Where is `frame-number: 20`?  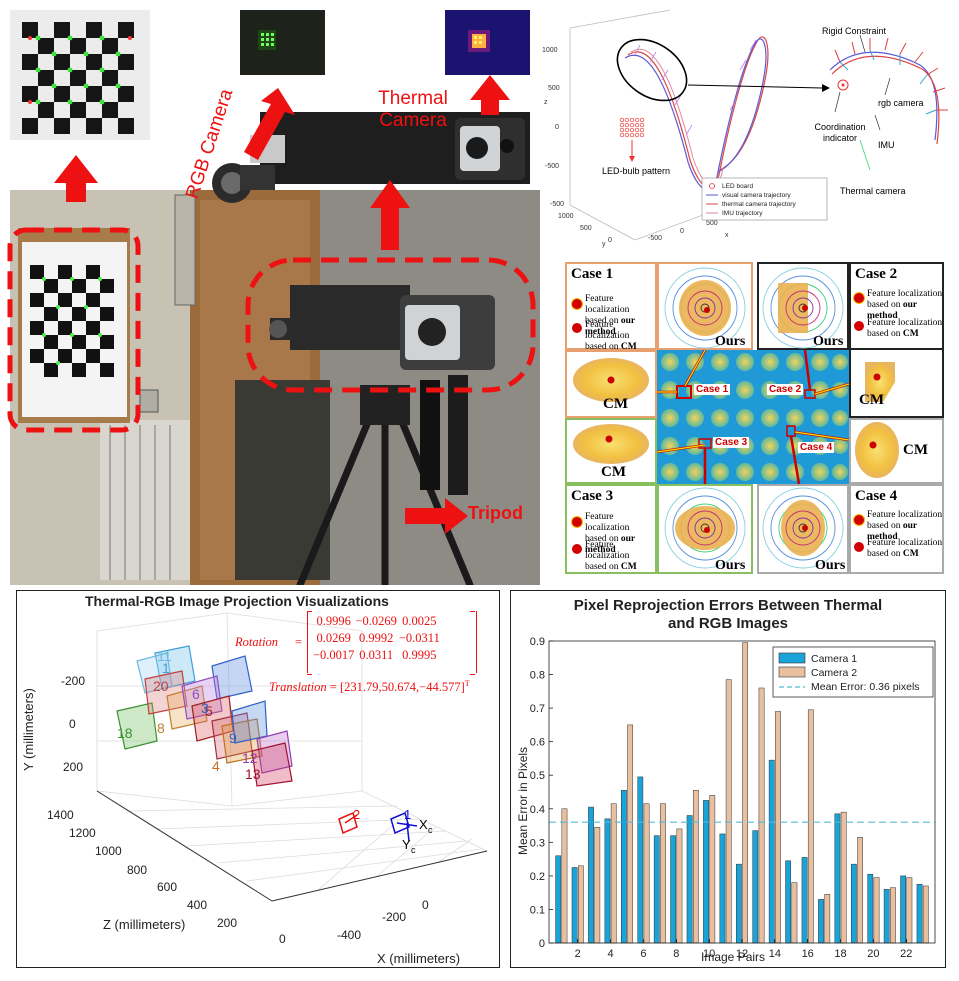 frame-number: 20 is located at coordinates (161, 686).